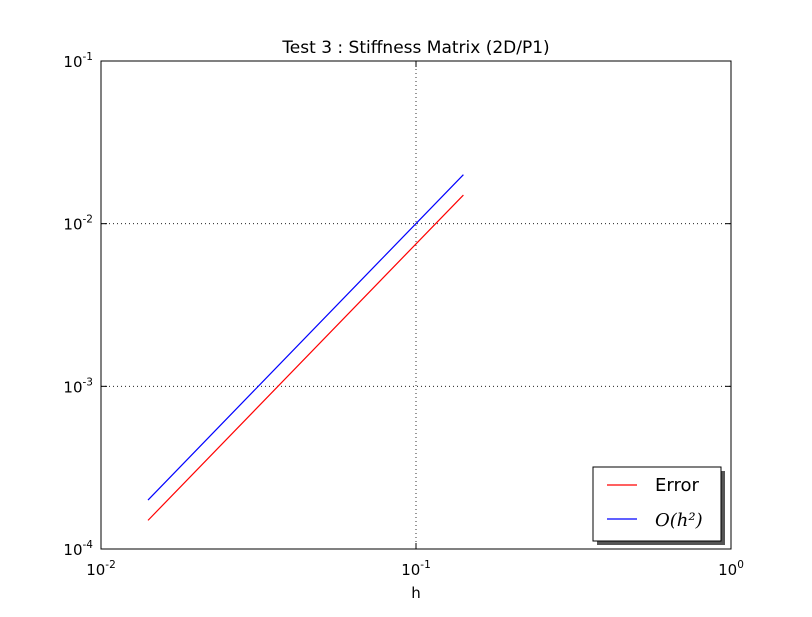 Image resolution: width=812 pixels, height=617 pixels. What do you see at coordinates (78, 61) in the screenshot?
I see `y-tick-label: 10⁻¹` at bounding box center [78, 61].